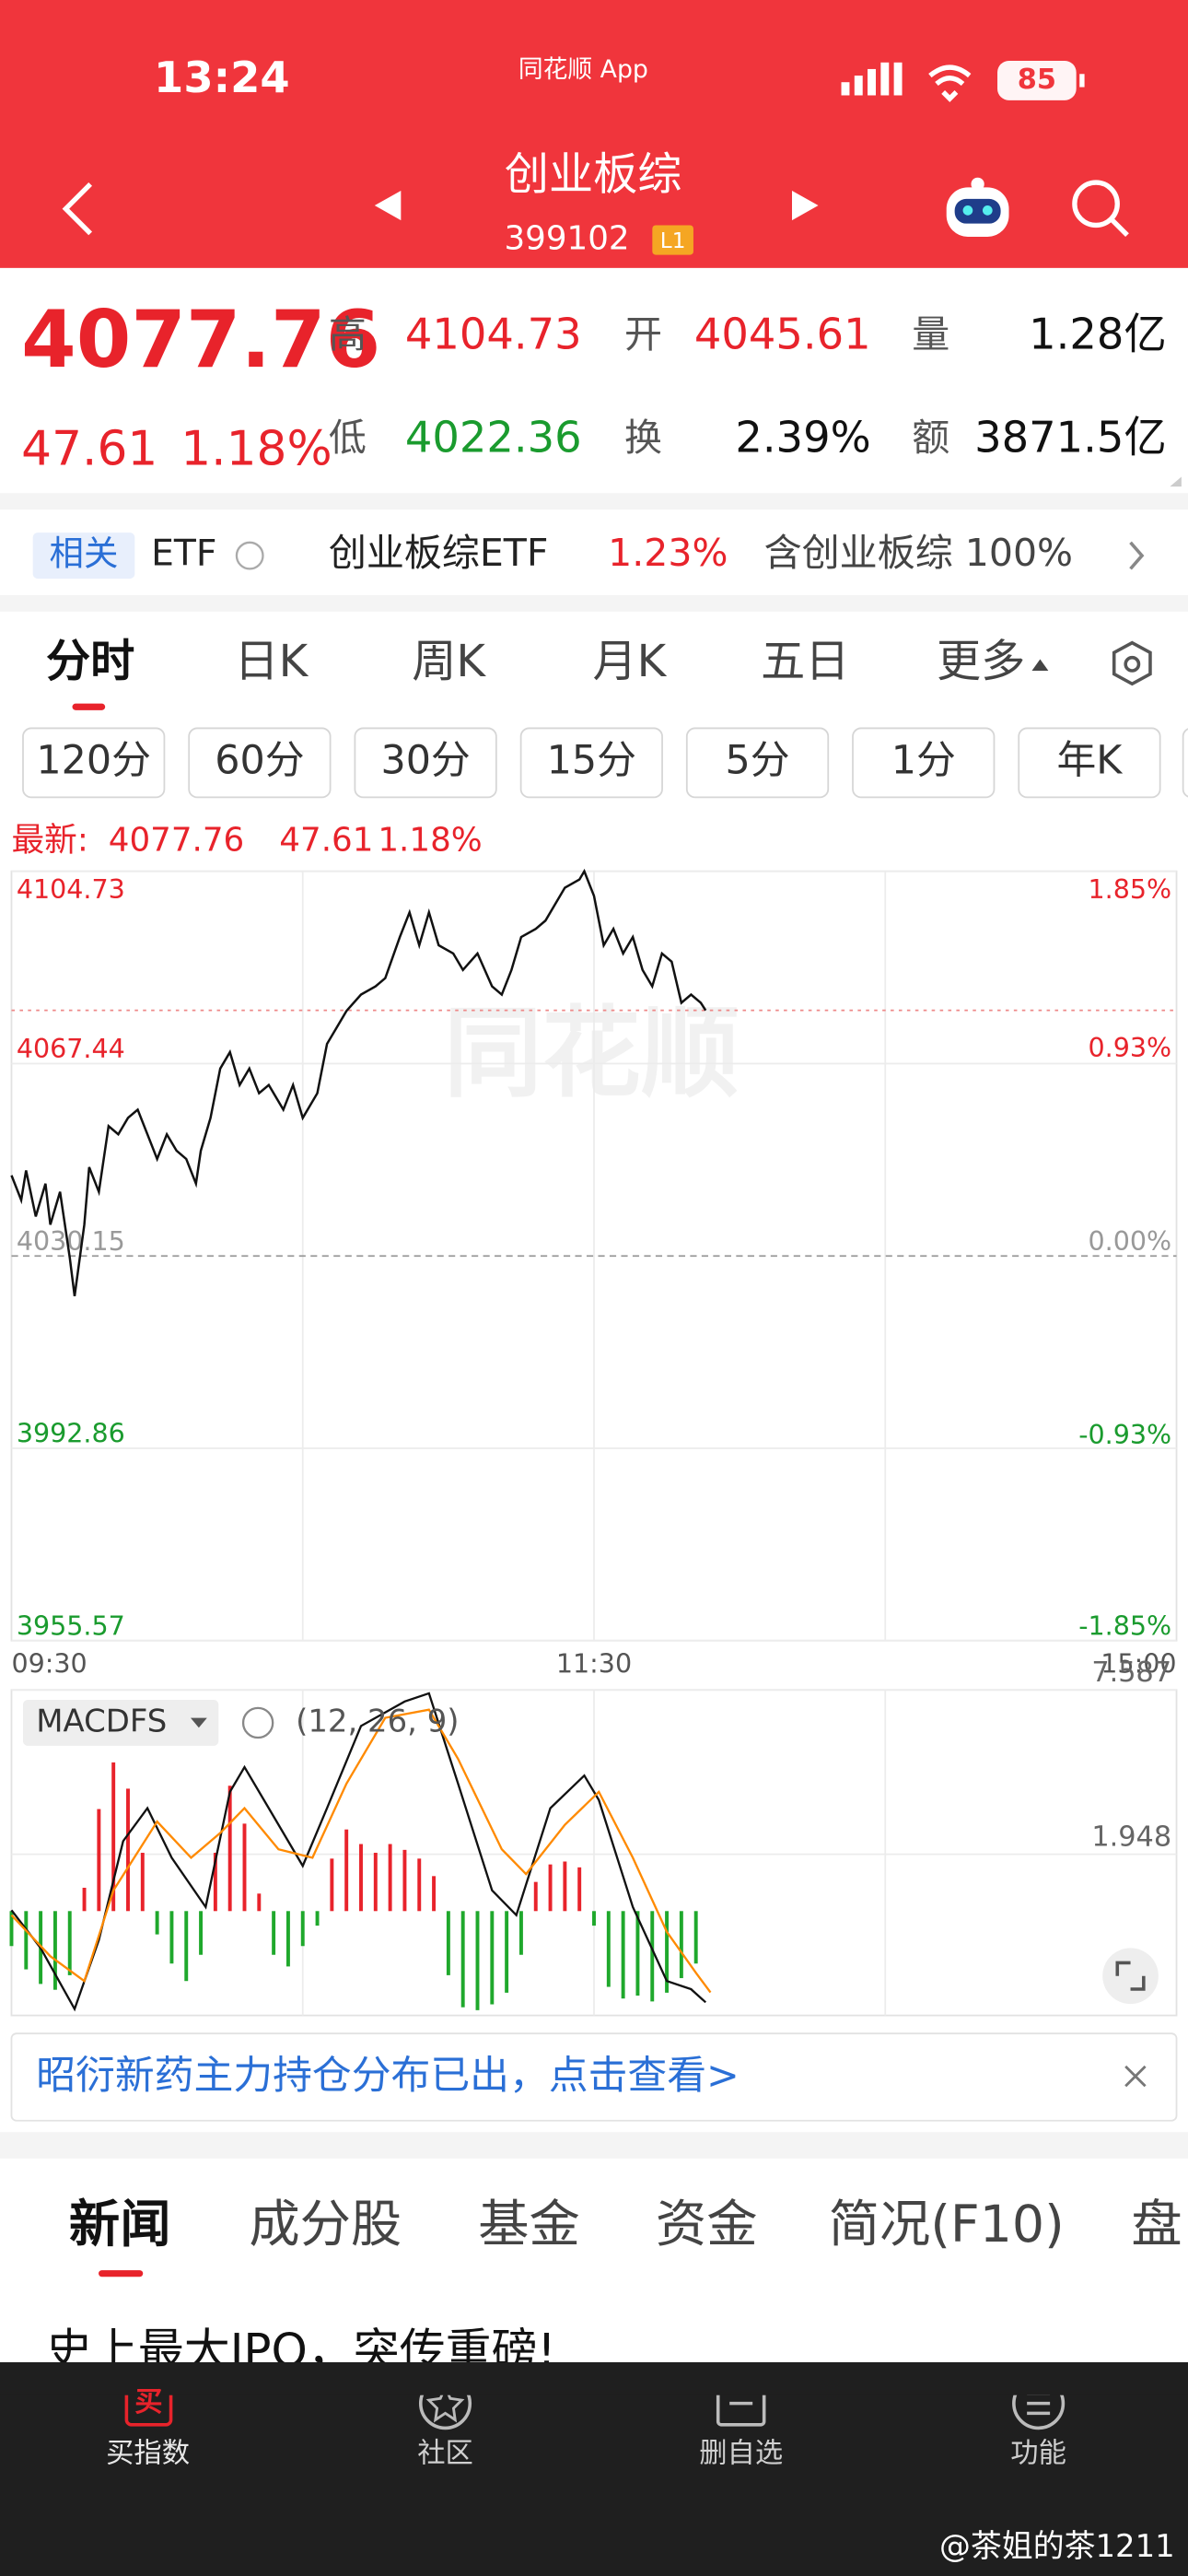 This screenshot has height=2576, width=1188. I want to click on next-button, so click(805, 205).